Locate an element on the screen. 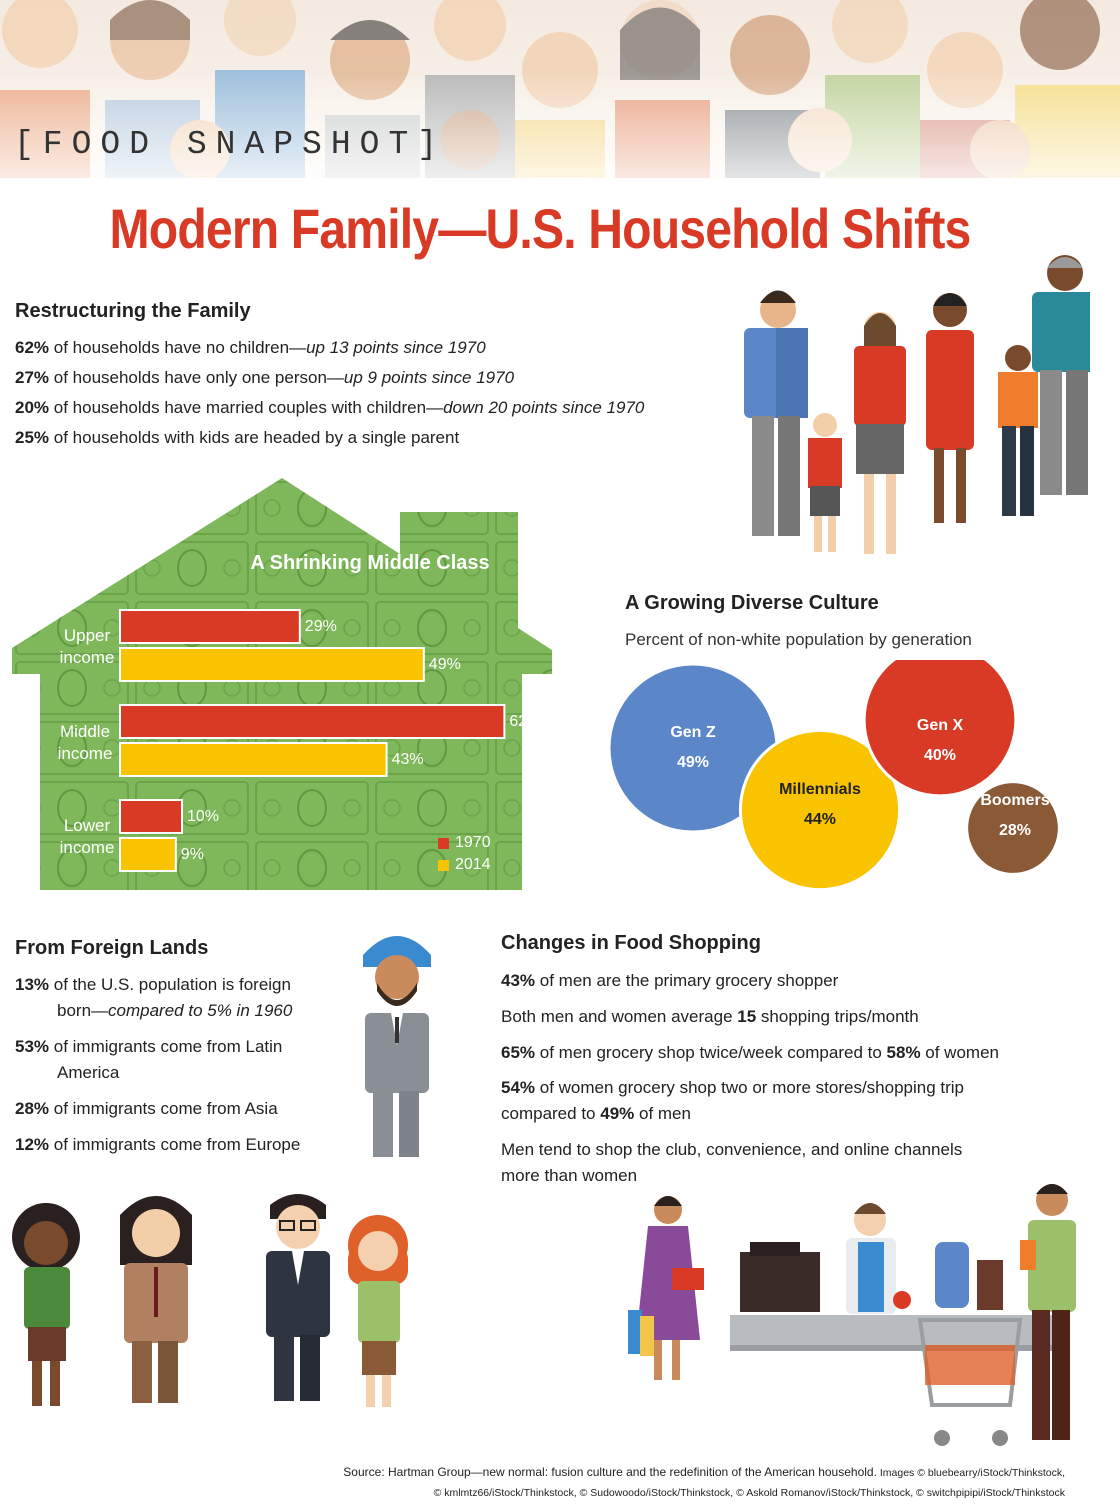  banner-fade is located at coordinates (560, 89).